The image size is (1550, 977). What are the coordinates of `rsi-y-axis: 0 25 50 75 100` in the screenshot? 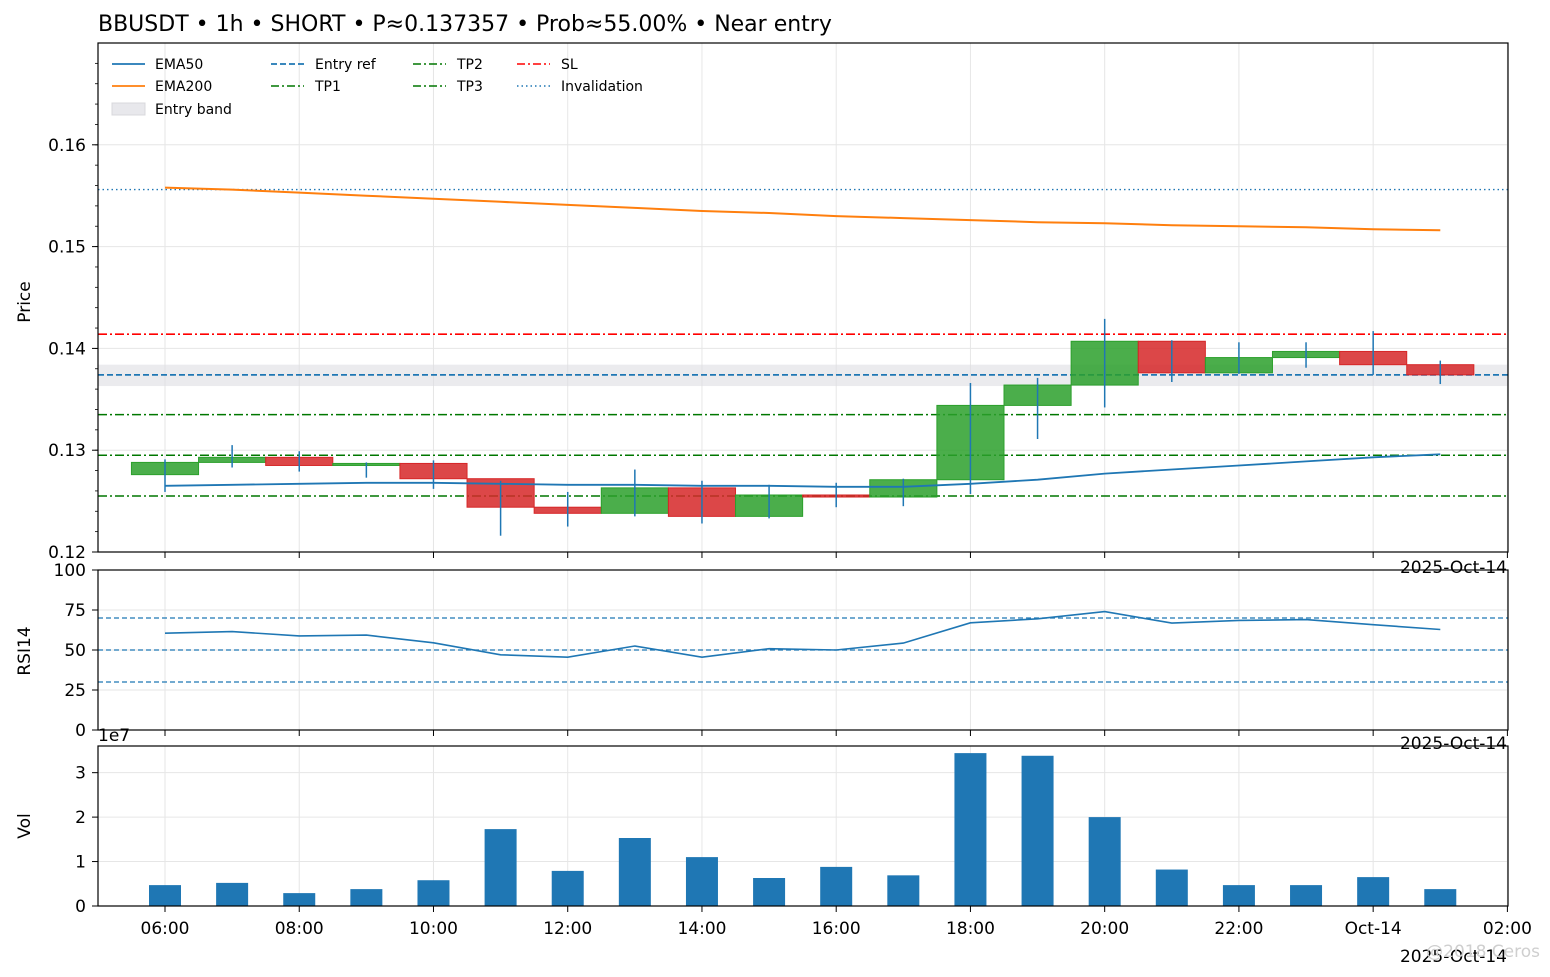 It's located at (76, 651).